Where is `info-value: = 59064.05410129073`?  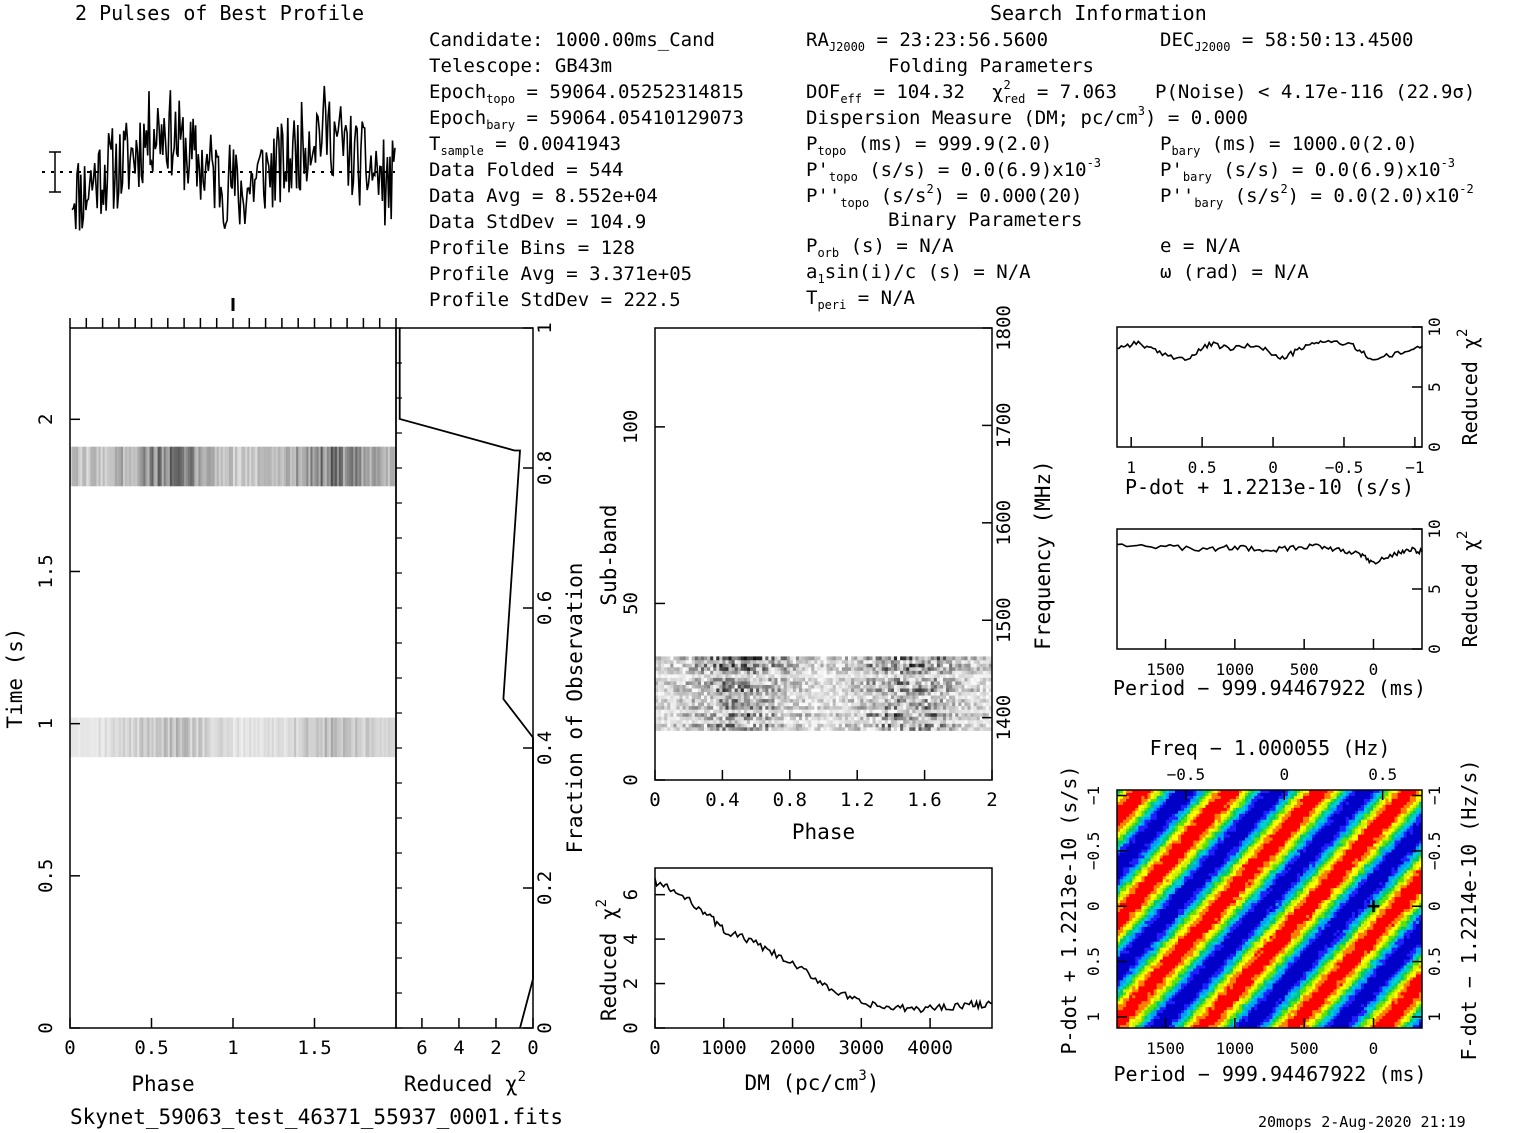
info-value: = 59064.05410129073 is located at coordinates (629, 118).